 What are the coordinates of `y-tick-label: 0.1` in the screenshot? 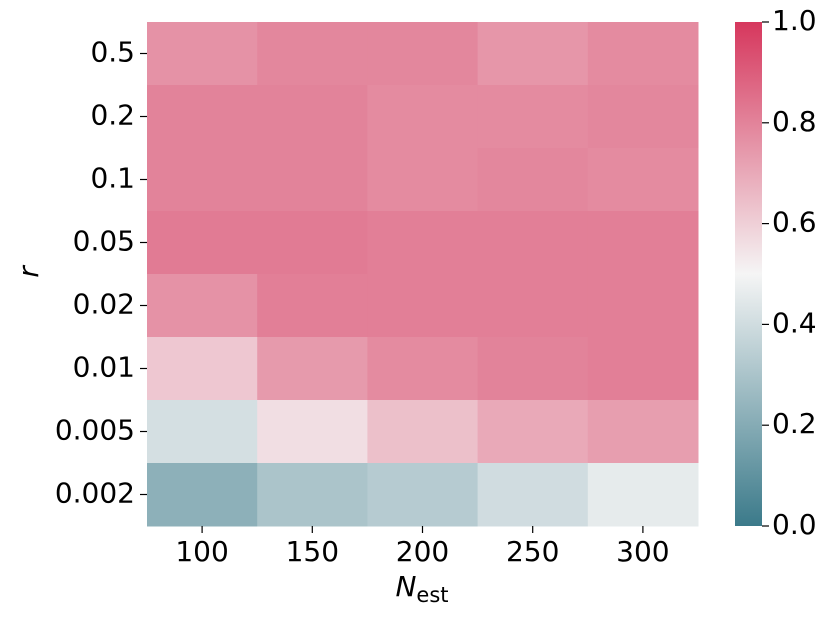 It's located at (112, 178).